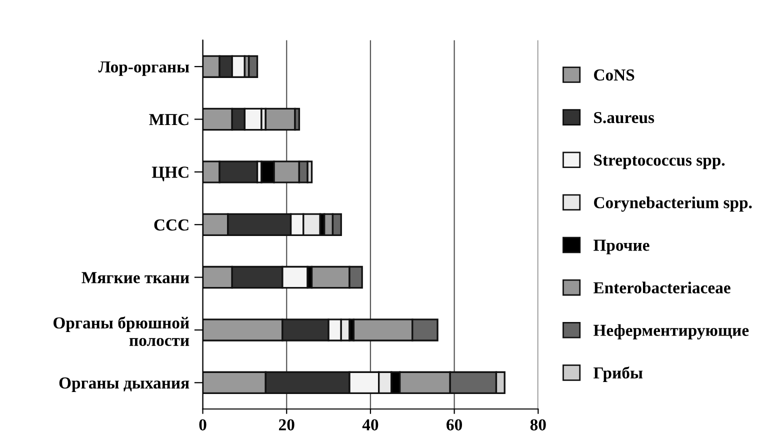 The height and width of the screenshot is (447, 771). I want to click on x-tick-label: 0, so click(202, 424).